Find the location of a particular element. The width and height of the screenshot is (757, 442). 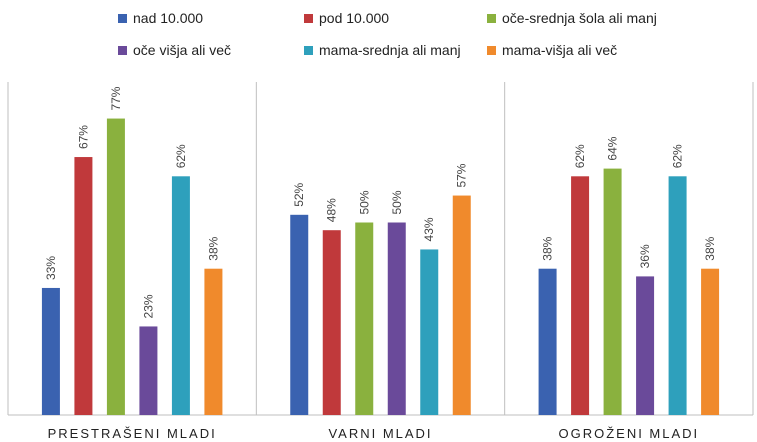

legend-item: nad 10.000 is located at coordinates (160, 18).